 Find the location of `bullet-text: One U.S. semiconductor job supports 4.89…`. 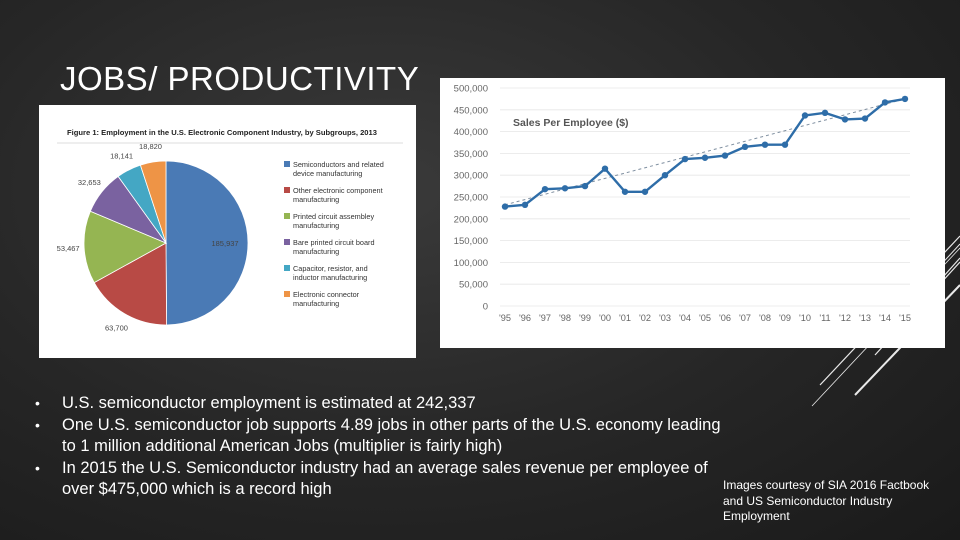

bullet-text: One U.S. semiconductor job supports 4.89… is located at coordinates (391, 435).